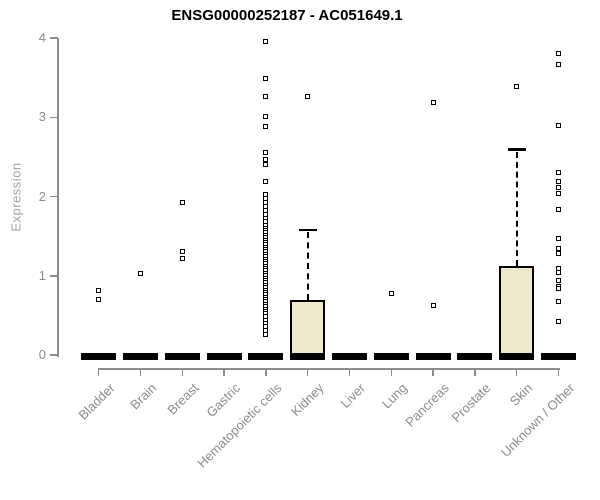  I want to click on x-category-label-brain: Brain, so click(143, 396).